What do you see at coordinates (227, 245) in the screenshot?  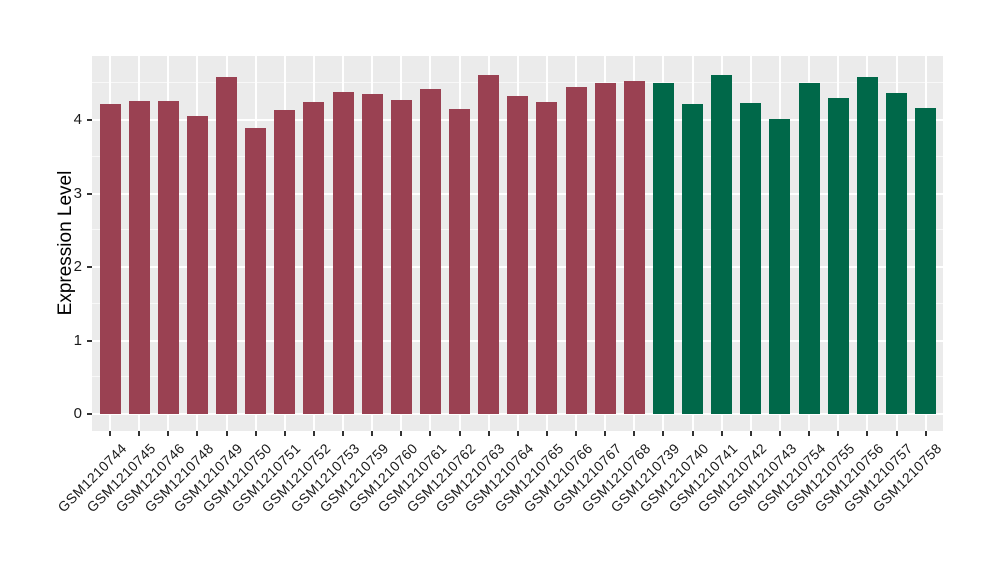 I see `bar-GSM1210749` at bounding box center [227, 245].